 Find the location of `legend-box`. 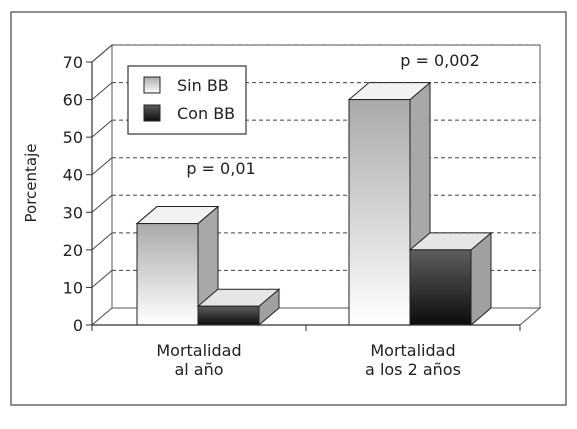

legend-box is located at coordinates (187, 100).